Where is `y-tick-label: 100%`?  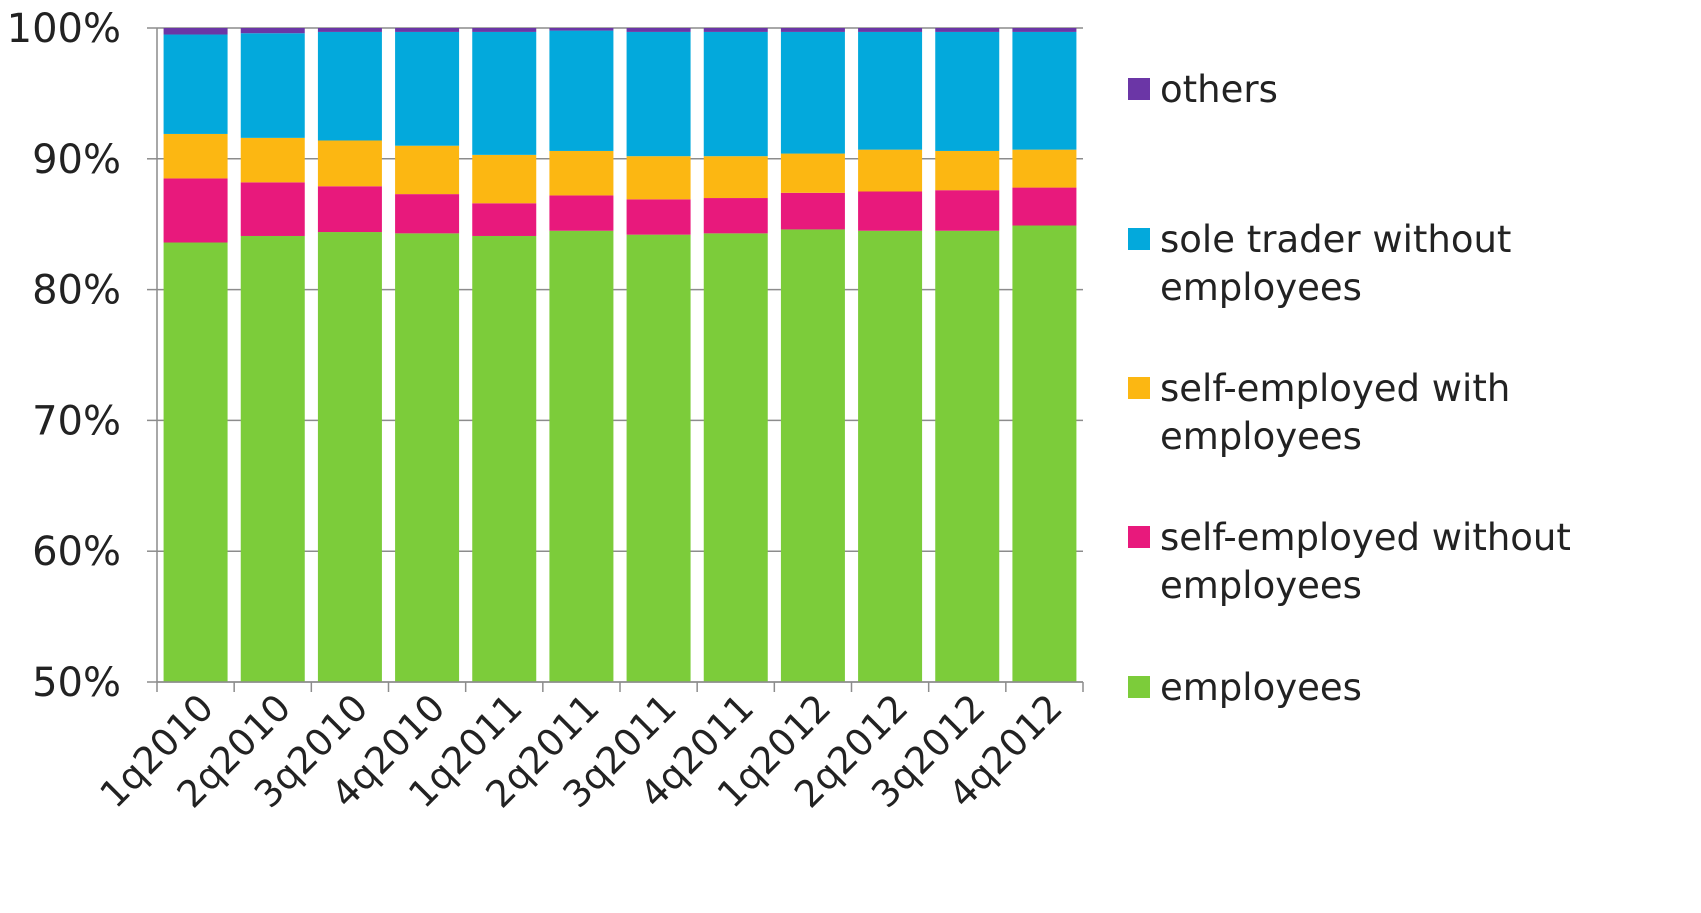
y-tick-label: 100% is located at coordinates (64, 29).